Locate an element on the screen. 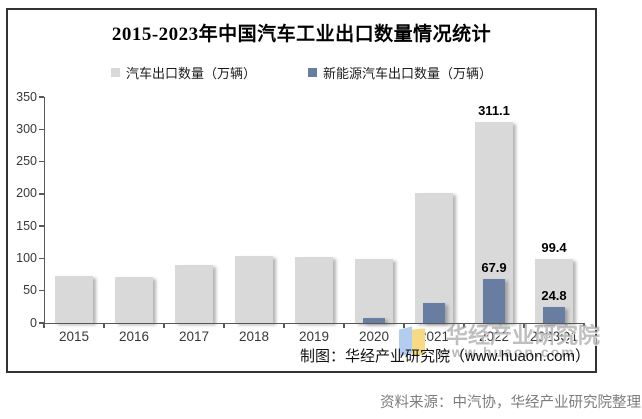 This screenshot has height=419, width=642. data-label-nev-2022: 67.9 is located at coordinates (494, 268).